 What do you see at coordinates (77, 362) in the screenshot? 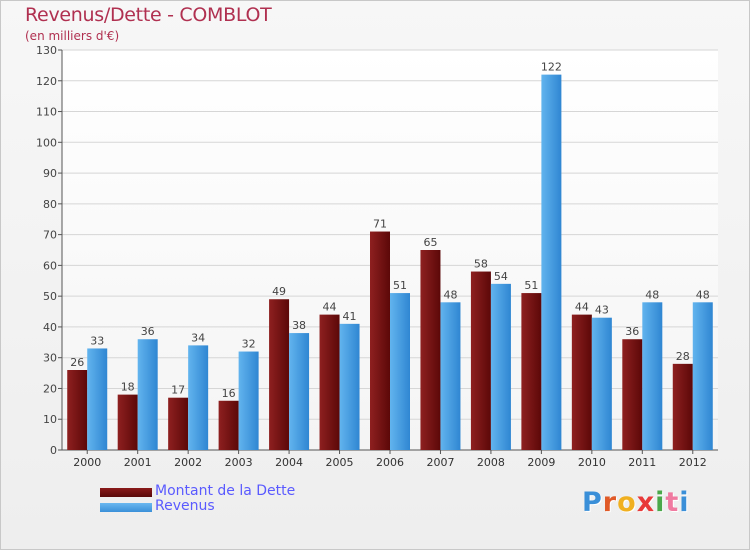
I see `data-label-debt: 26` at bounding box center [77, 362].